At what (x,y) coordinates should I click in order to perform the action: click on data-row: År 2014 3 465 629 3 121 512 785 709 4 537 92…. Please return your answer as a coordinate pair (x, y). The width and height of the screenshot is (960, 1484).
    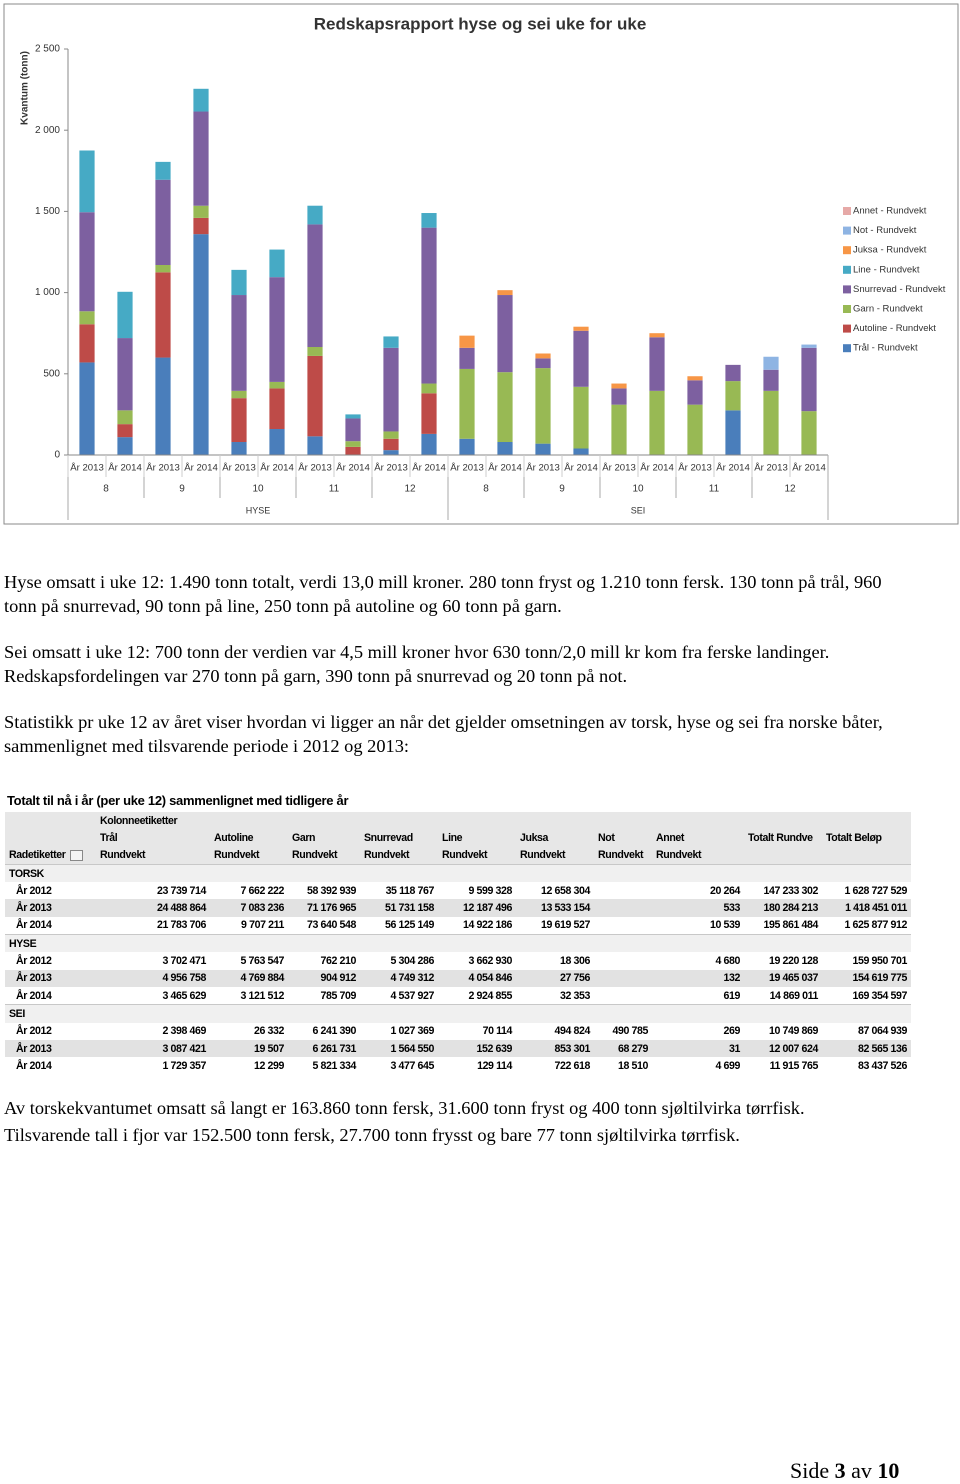
    Looking at the image, I should click on (458, 996).